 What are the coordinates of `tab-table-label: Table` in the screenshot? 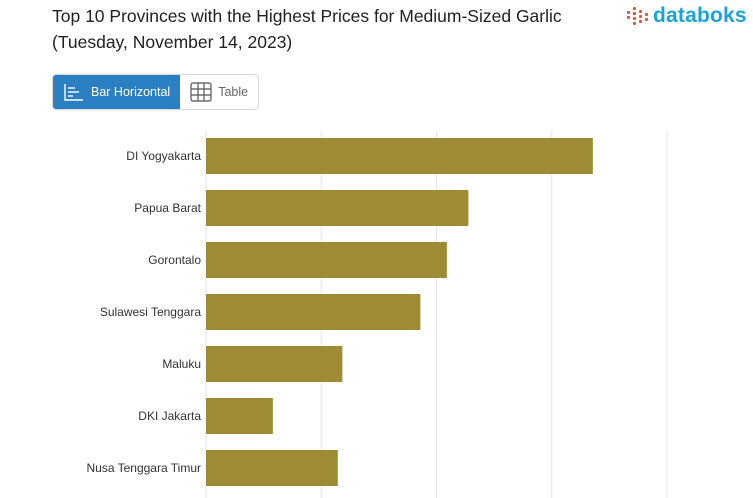 It's located at (233, 92).